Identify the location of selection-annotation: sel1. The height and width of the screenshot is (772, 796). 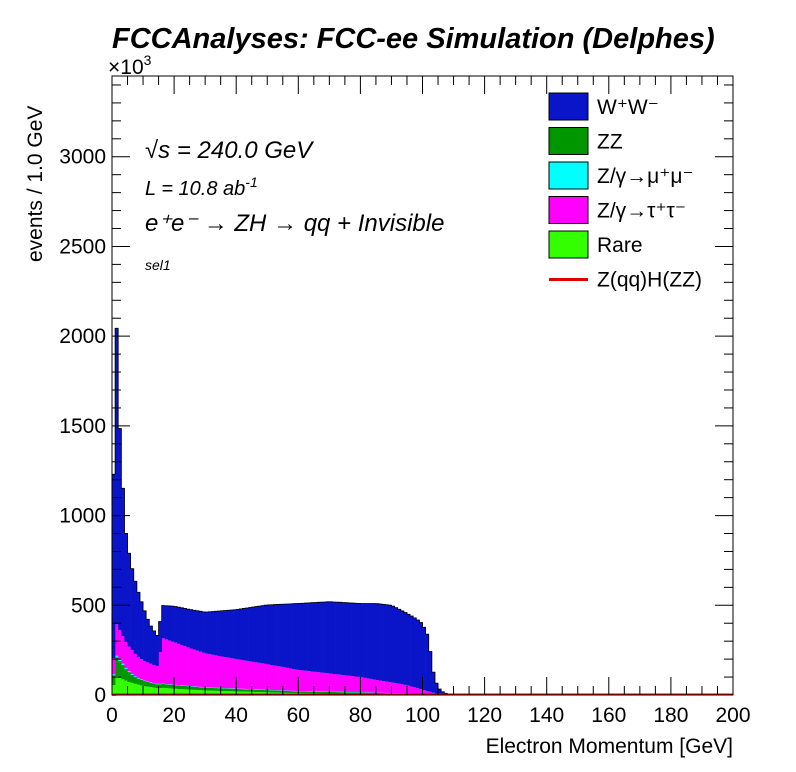
(158, 265).